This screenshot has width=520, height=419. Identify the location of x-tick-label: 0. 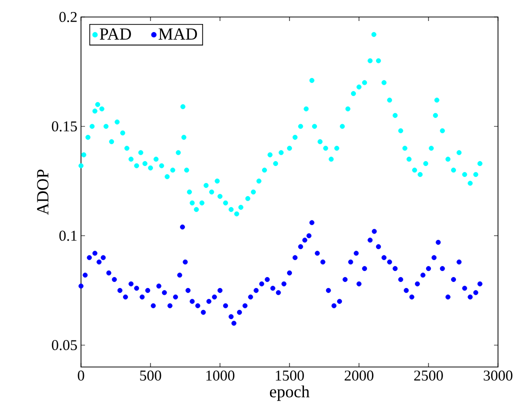
(81, 375).